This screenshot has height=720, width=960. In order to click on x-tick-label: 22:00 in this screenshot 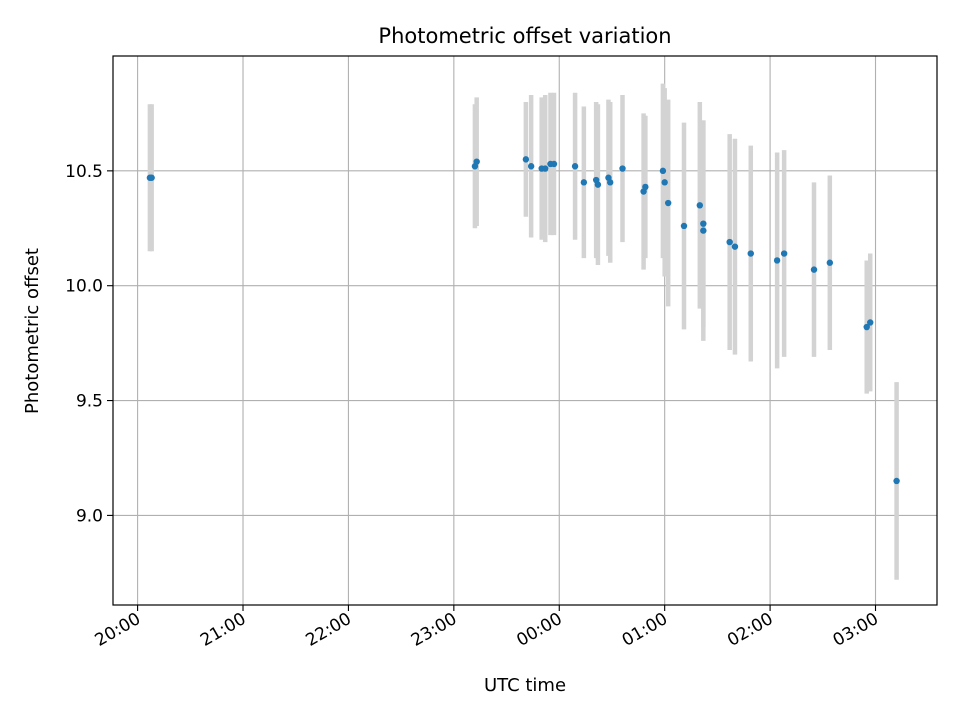, I will do `click(328, 630)`.